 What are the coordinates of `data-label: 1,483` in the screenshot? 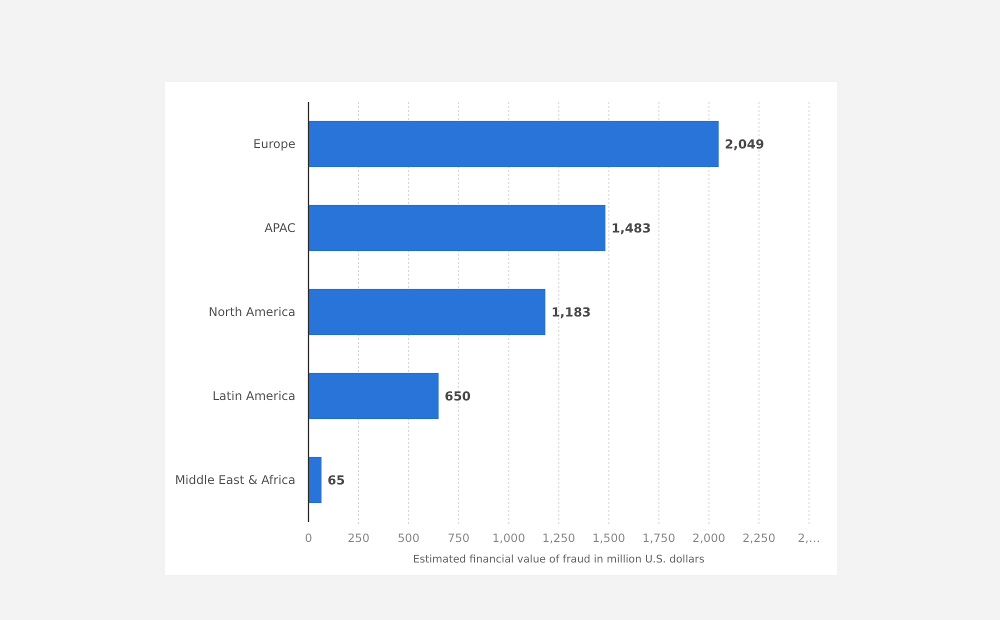 It's located at (631, 228).